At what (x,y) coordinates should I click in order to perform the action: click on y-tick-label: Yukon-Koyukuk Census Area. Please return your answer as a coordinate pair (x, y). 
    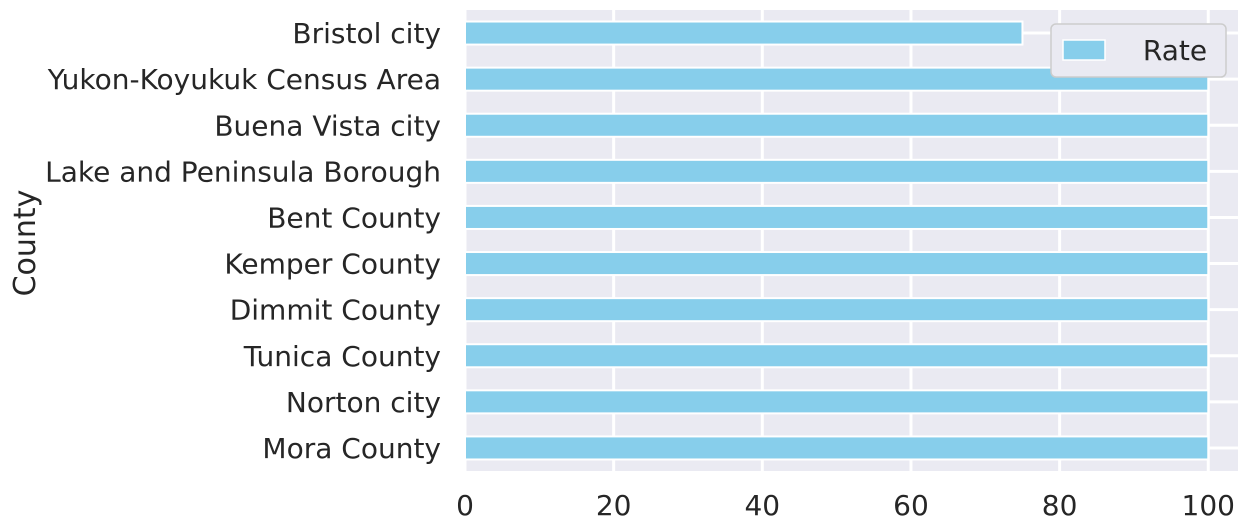
    Looking at the image, I should click on (244, 79).